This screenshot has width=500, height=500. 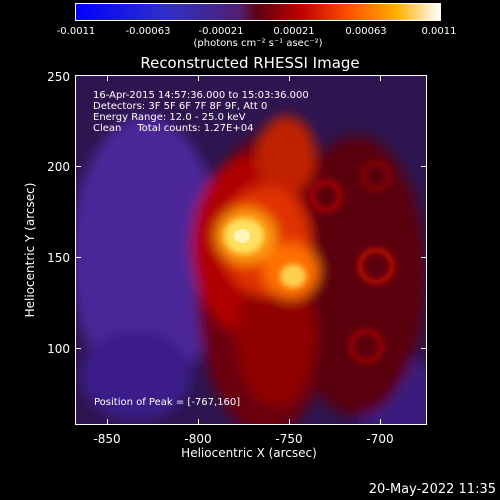 What do you see at coordinates (173, 128) in the screenshot?
I see `clean-counts: Clean Total counts: 1.27E+04` at bounding box center [173, 128].